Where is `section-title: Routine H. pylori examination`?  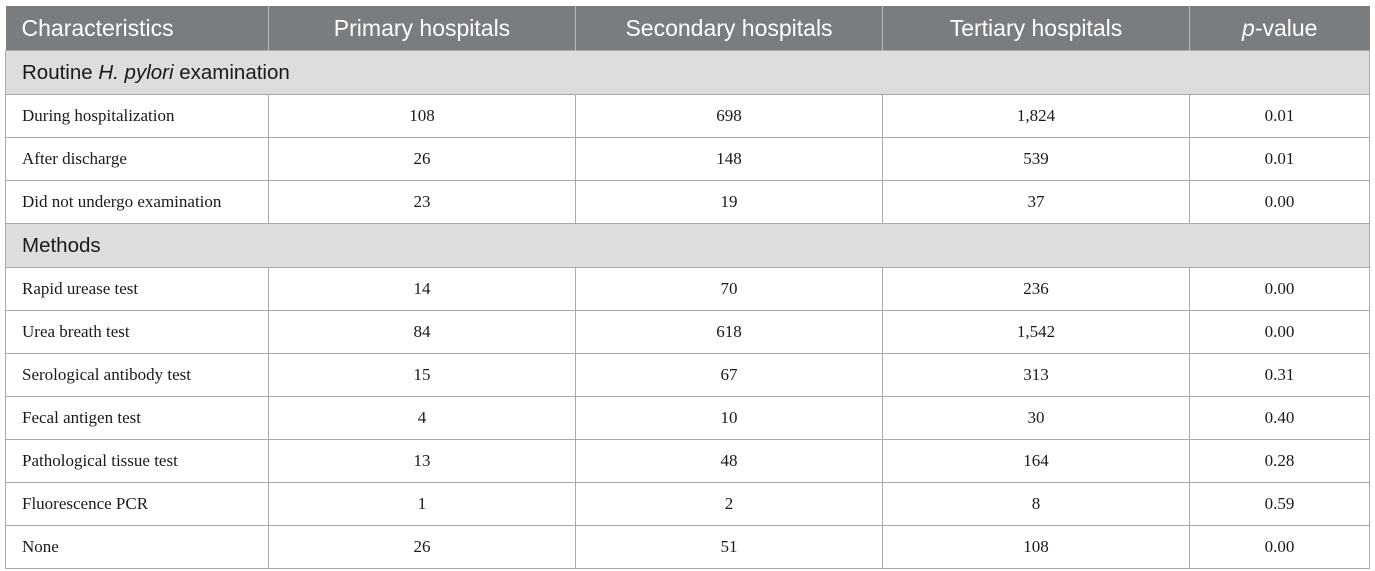
section-title: Routine H. pylori examination is located at coordinates (687, 72).